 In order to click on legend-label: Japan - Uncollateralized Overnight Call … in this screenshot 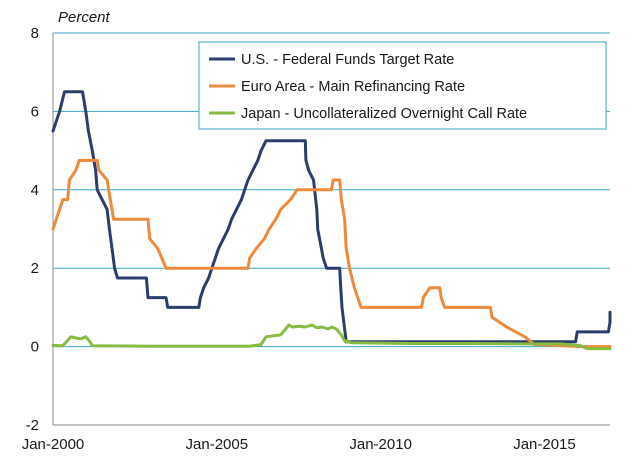, I will do `click(384, 114)`.